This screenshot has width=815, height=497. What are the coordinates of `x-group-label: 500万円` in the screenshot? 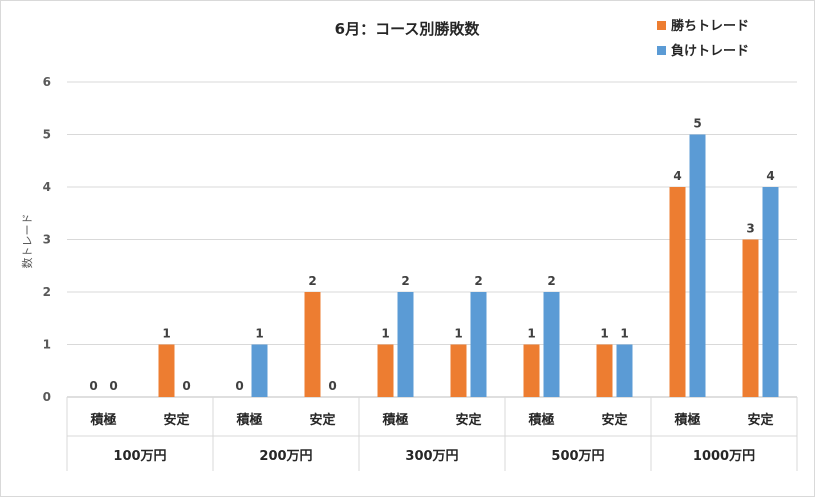 It's located at (577, 456).